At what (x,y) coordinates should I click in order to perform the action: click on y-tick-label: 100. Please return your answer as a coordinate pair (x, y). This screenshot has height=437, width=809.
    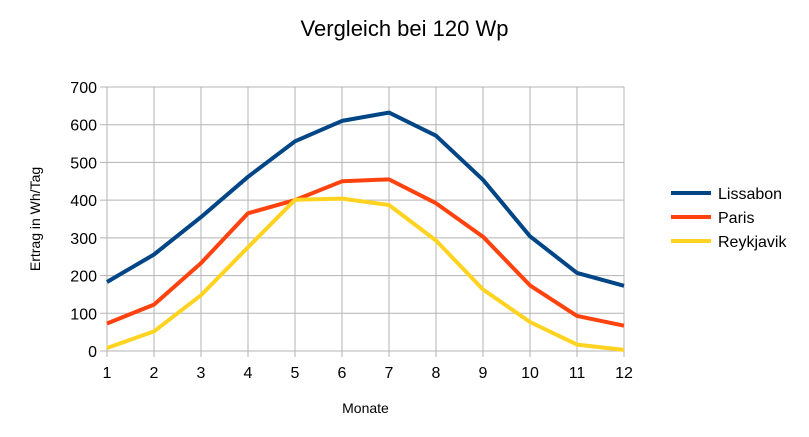
    Looking at the image, I should click on (83, 314).